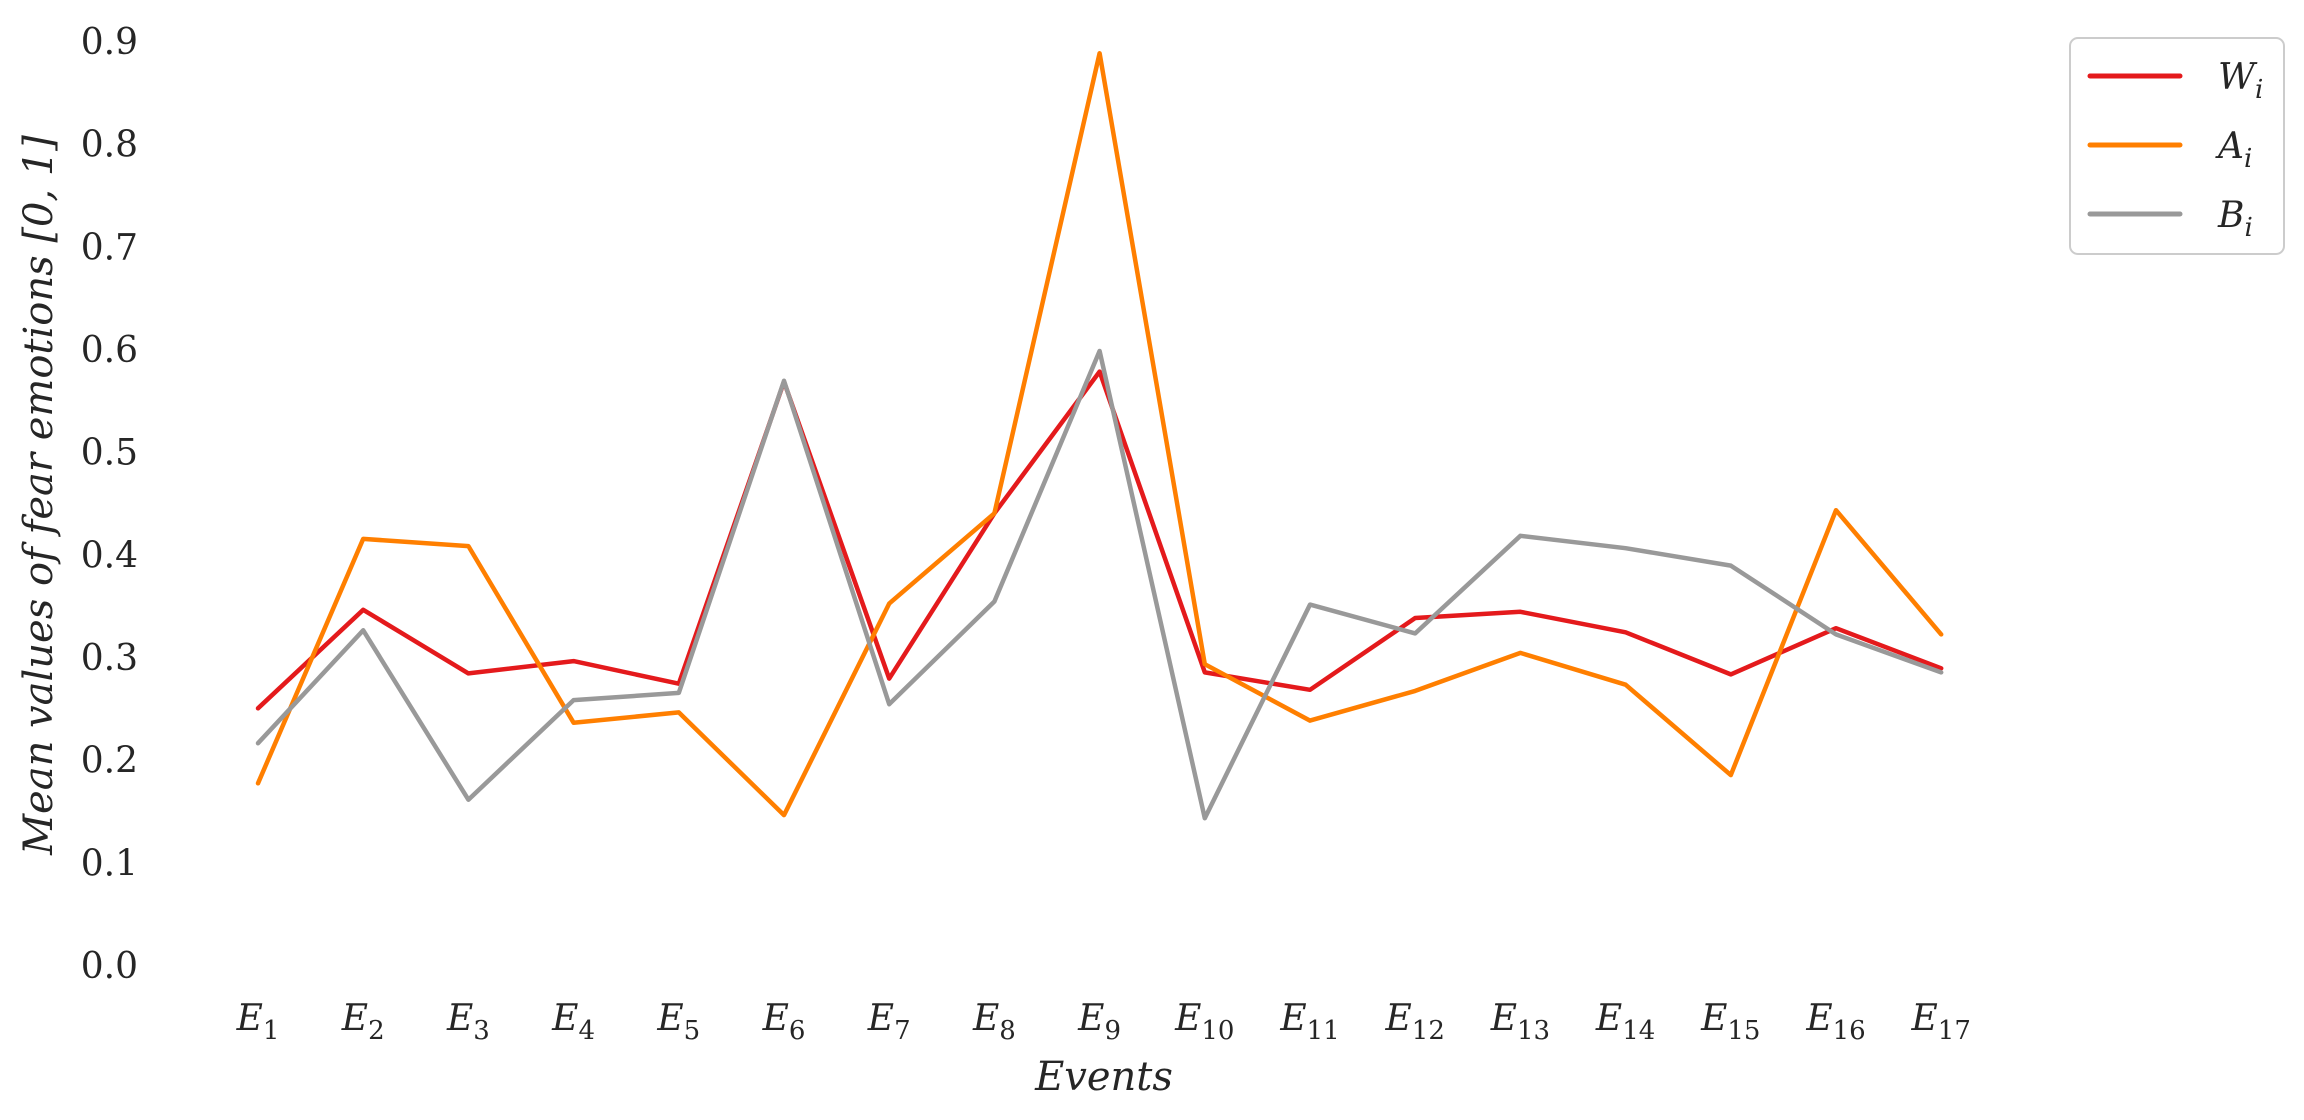 The image size is (2304, 1120). I want to click on y-axis-ticks: 0.0 0.1 0.2 0.3 0.4 0.5 0.6 0.7 0.8 0.9, so click(109, 504).